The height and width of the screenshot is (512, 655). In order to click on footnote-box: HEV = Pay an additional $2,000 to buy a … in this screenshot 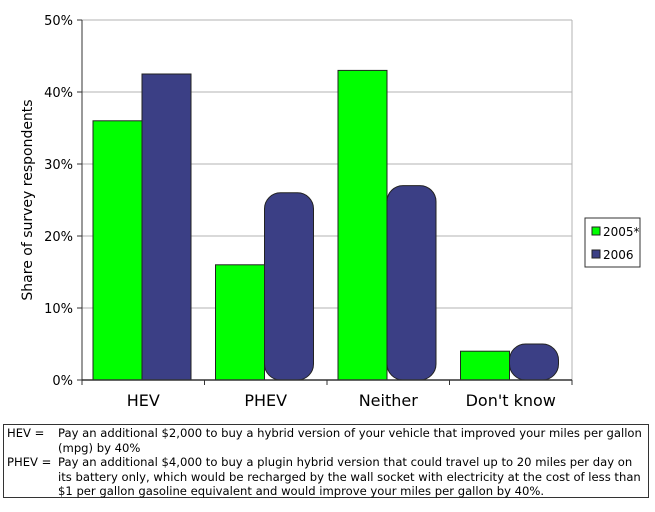, I will do `click(326, 461)`.